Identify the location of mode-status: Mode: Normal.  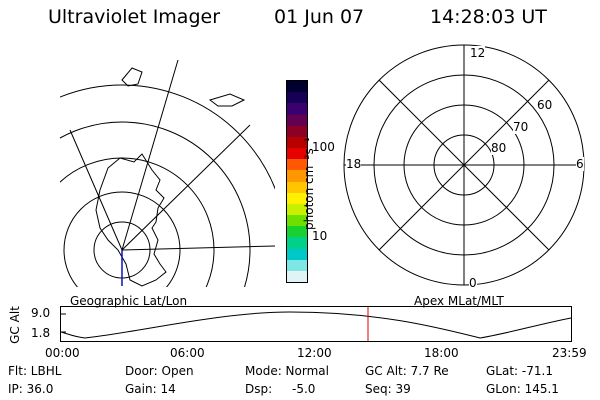
(287, 371).